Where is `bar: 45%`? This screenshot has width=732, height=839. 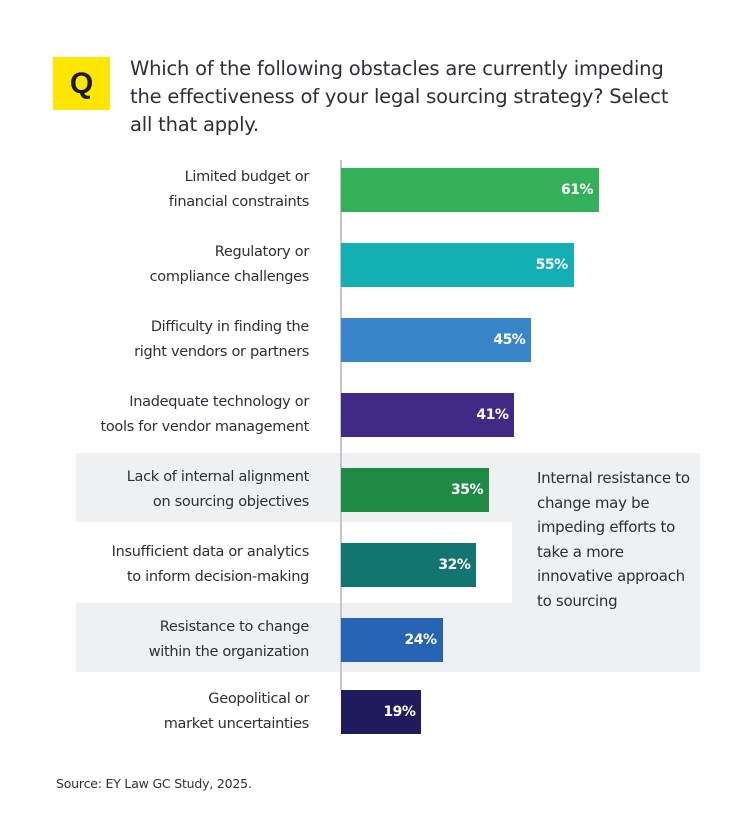
bar: 45% is located at coordinates (436, 340).